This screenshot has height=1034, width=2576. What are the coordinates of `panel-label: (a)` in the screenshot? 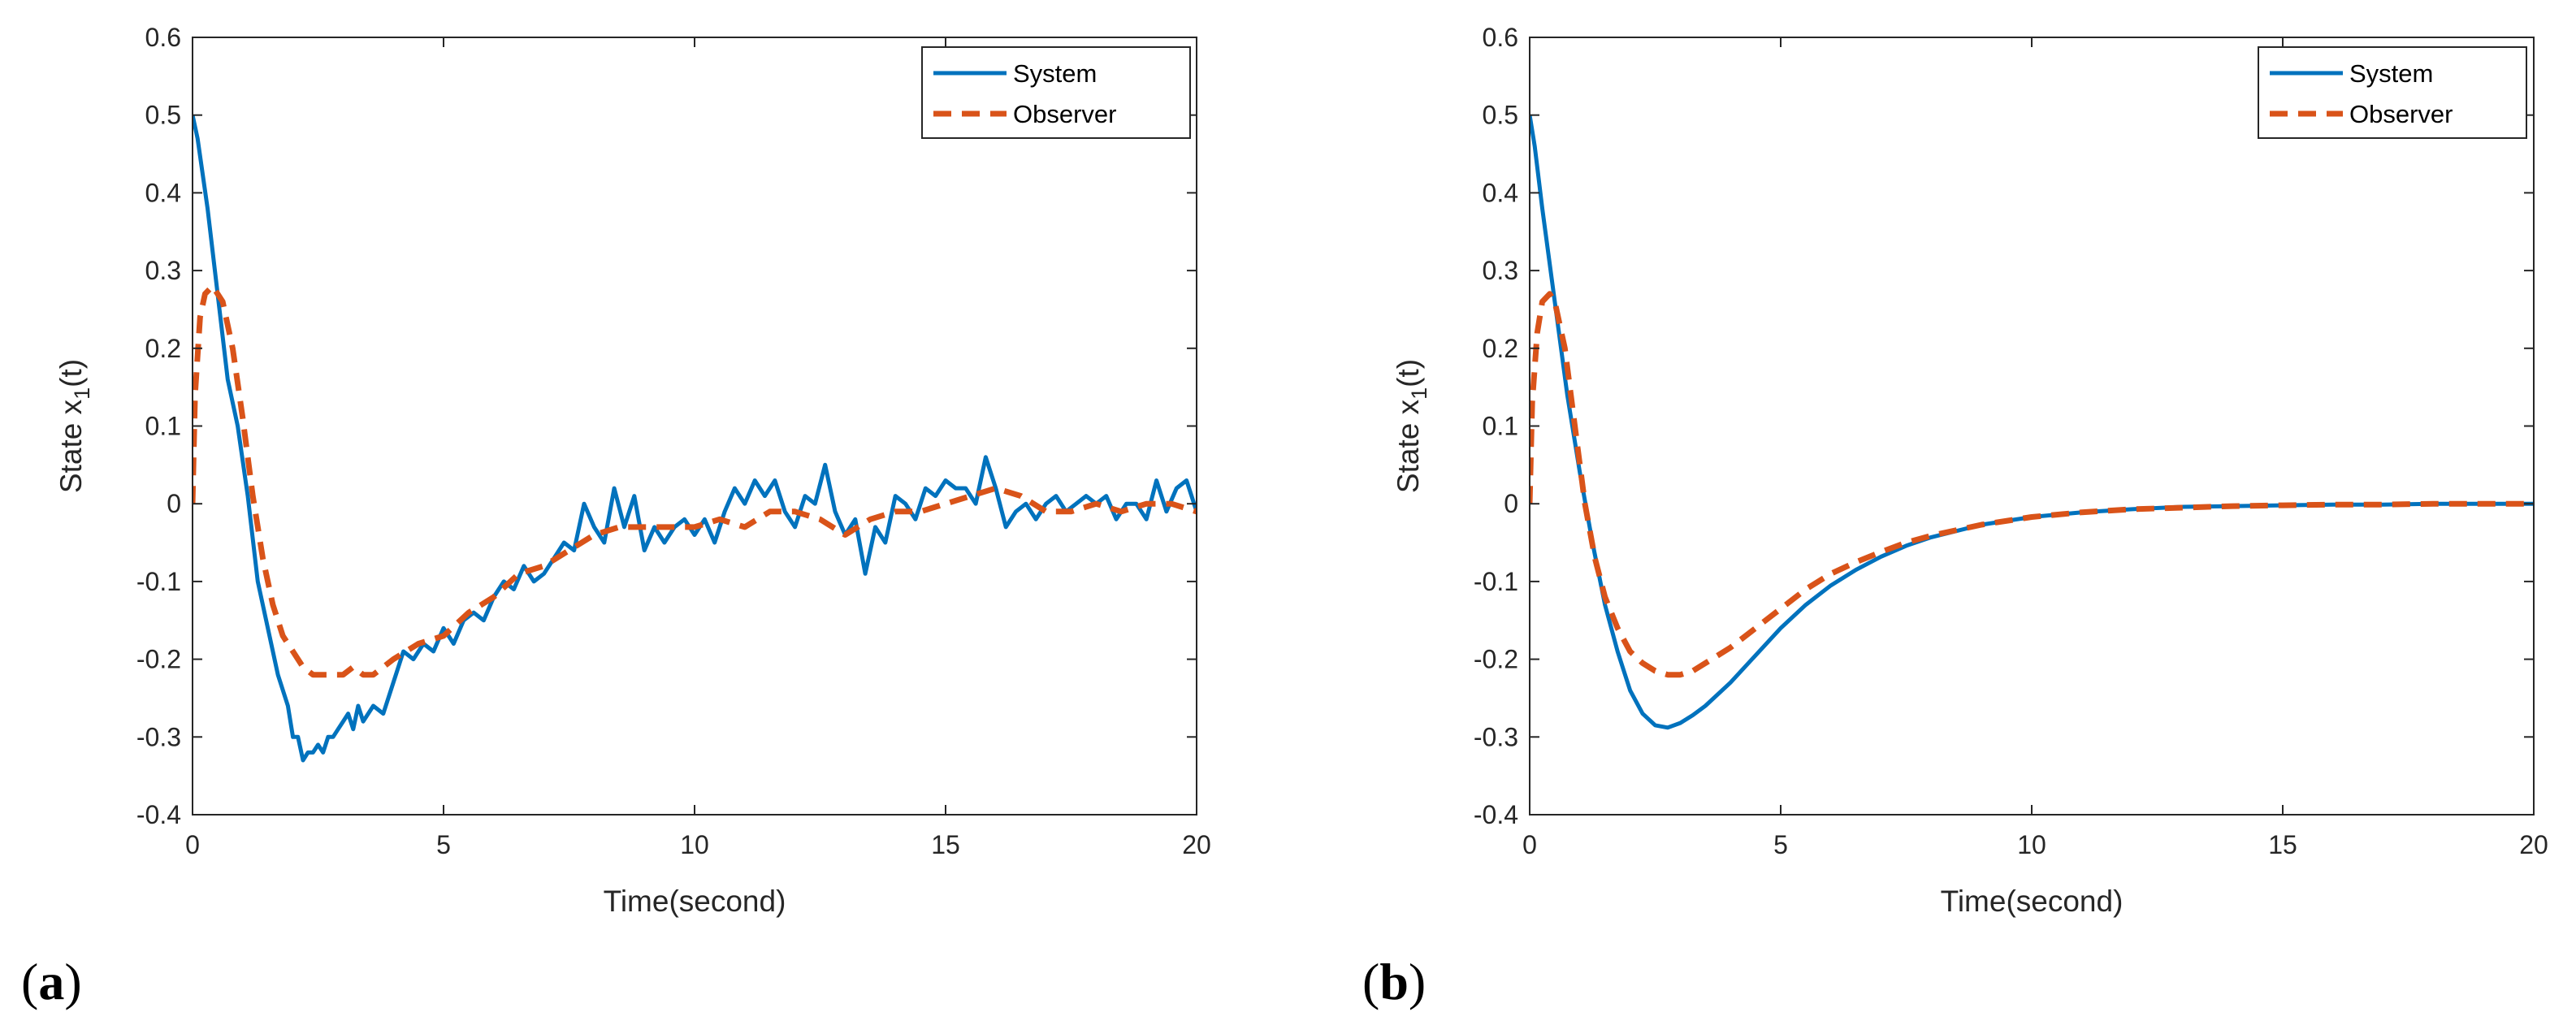 It's located at (51, 982).